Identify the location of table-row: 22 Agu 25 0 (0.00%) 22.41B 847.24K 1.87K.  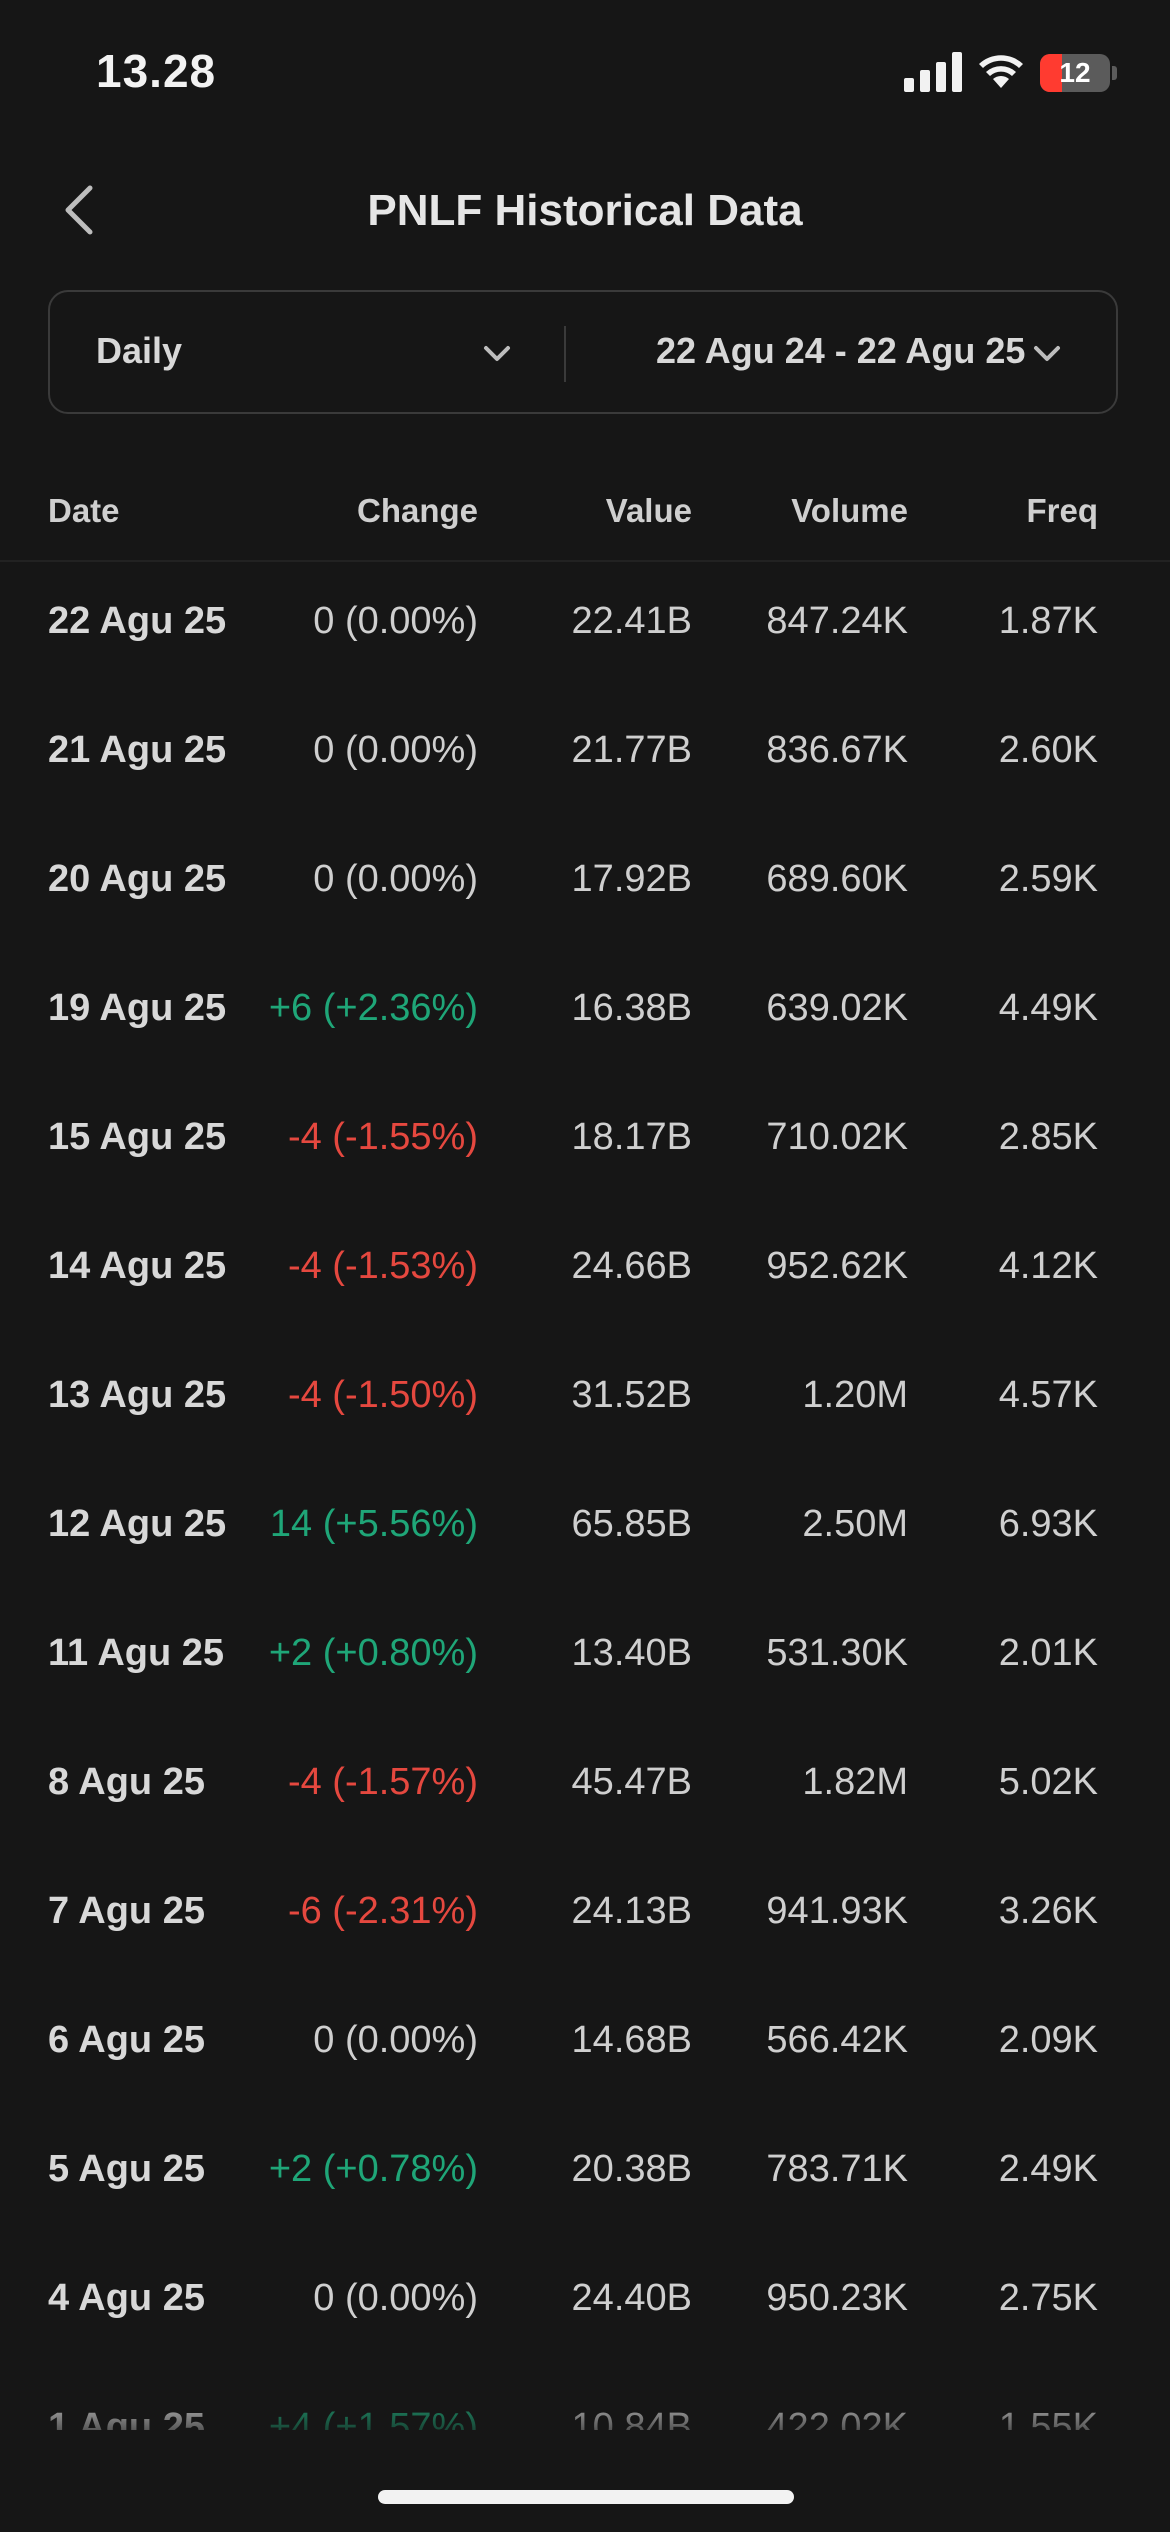
(585, 624).